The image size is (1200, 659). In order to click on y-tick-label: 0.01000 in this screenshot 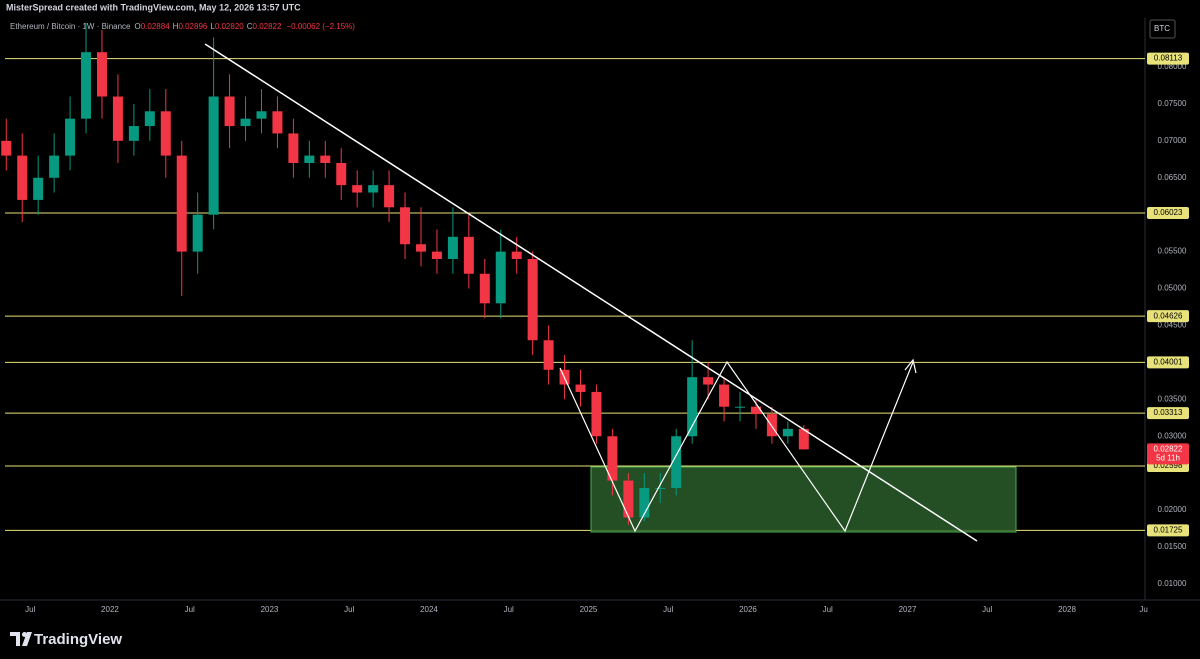, I will do `click(1172, 583)`.